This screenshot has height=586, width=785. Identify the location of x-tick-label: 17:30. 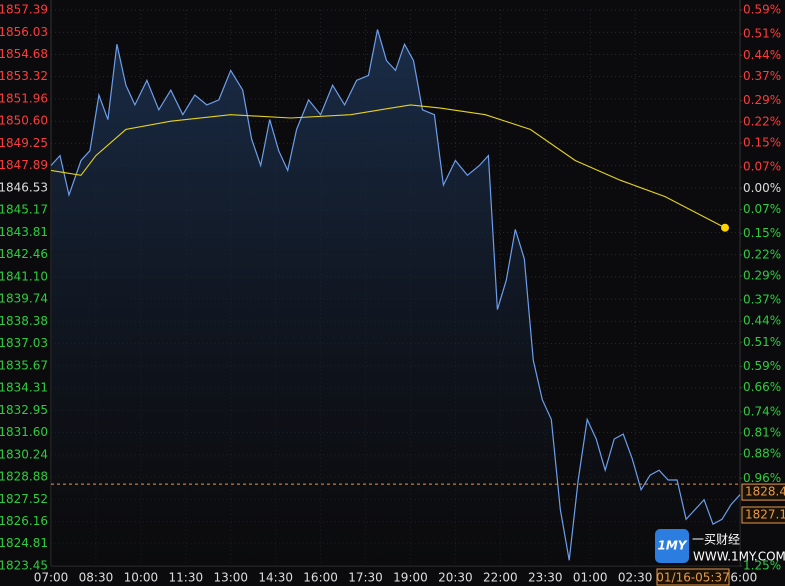
(365, 578).